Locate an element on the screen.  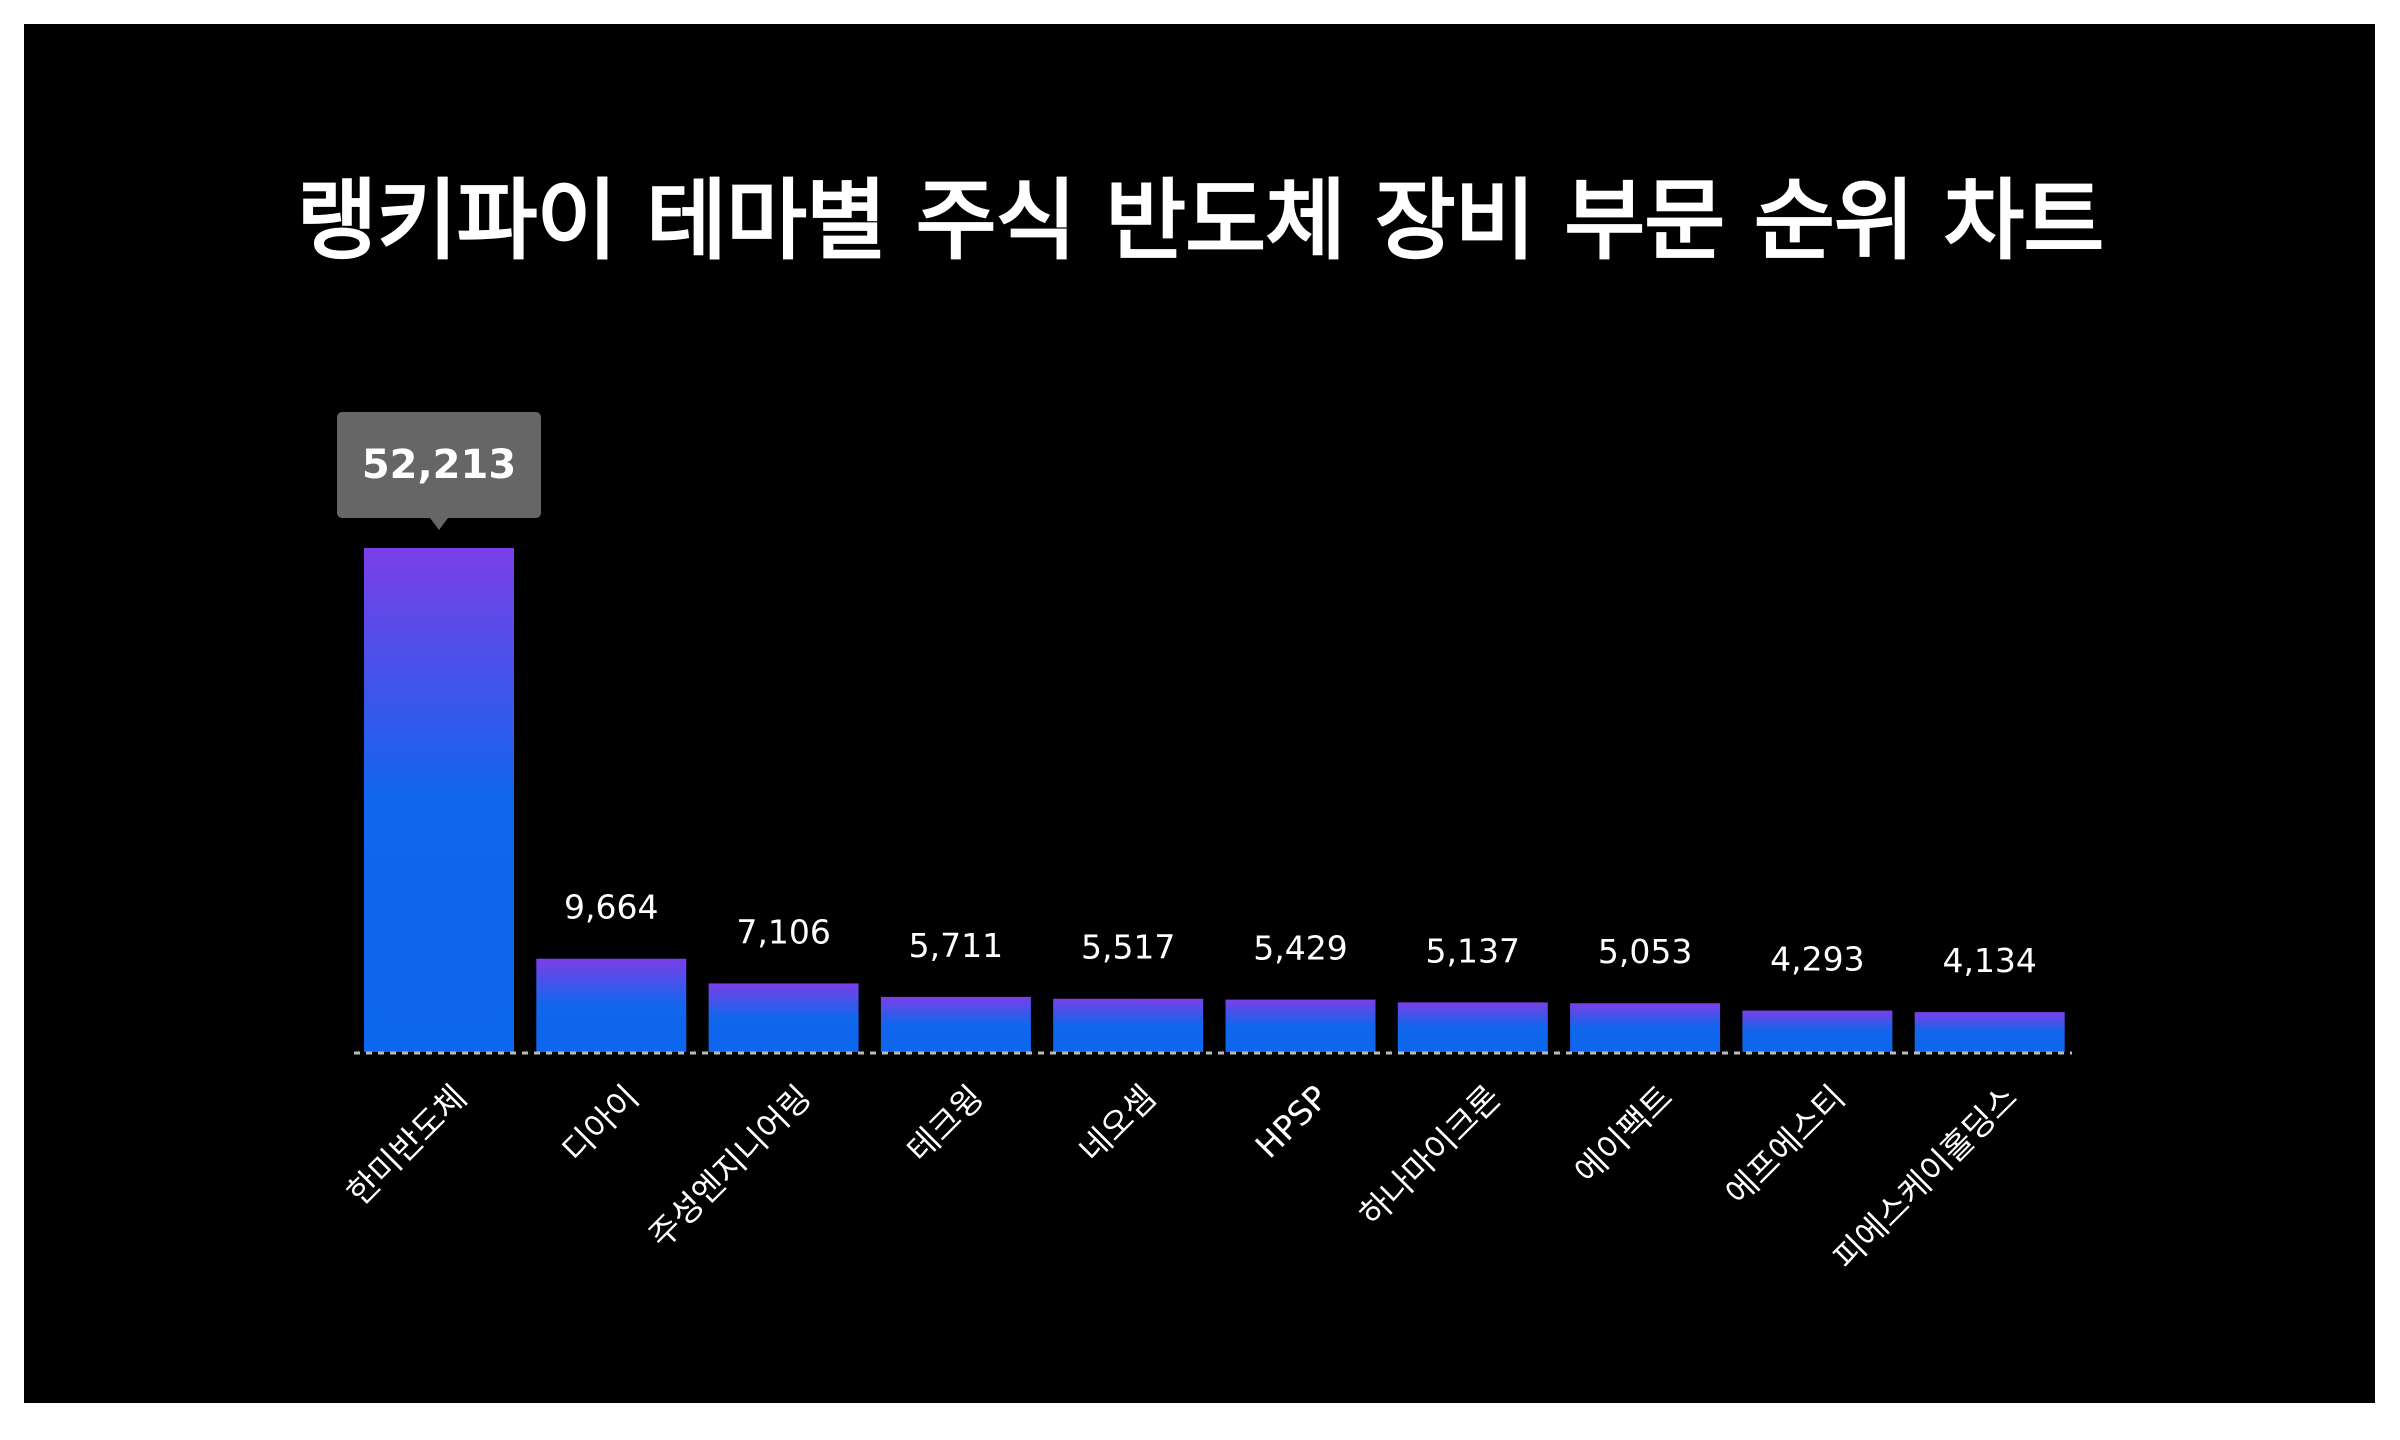
data-label: 5,053 is located at coordinates (1645, 951).